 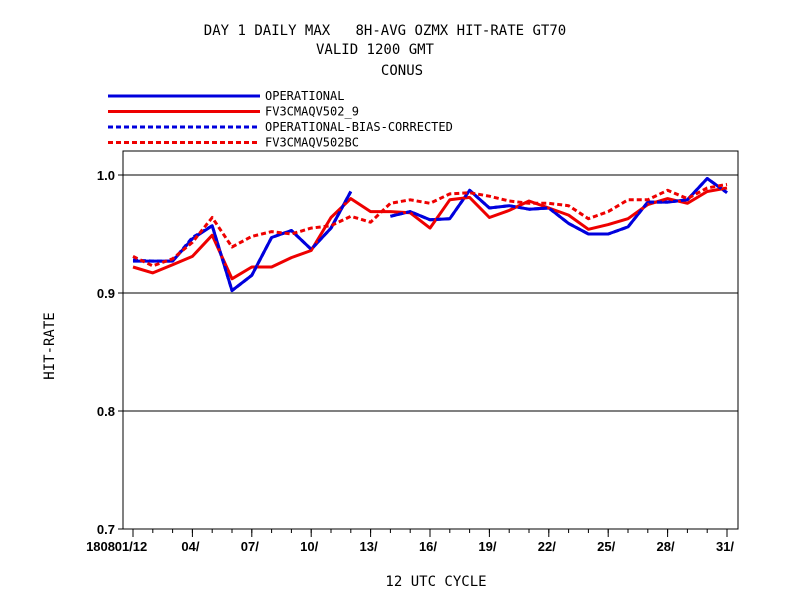 What do you see at coordinates (190, 546) in the screenshot?
I see `x-tick-label: 04/` at bounding box center [190, 546].